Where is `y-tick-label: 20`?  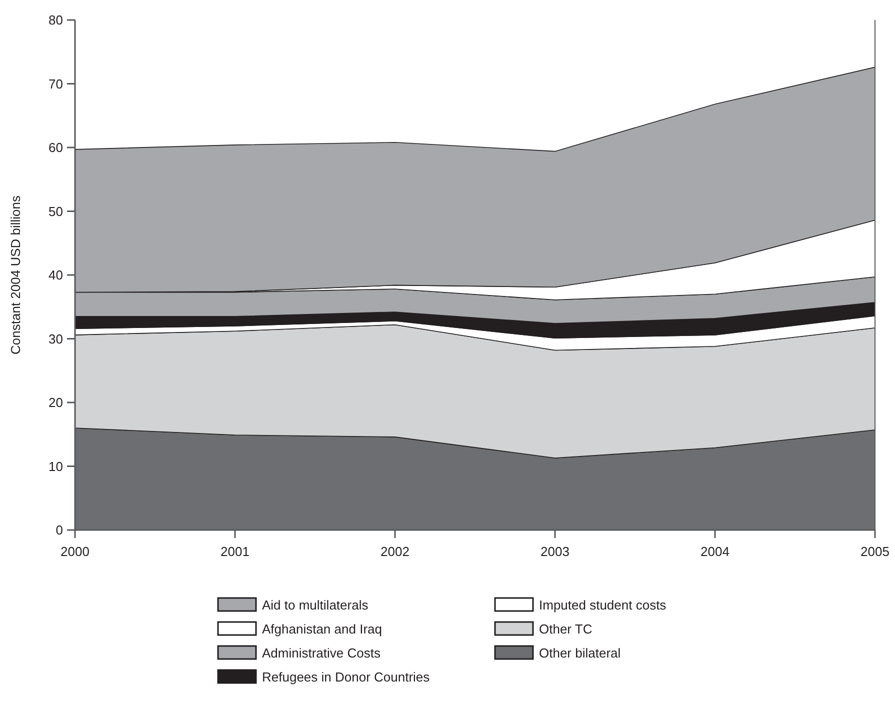 y-tick-label: 20 is located at coordinates (55, 402).